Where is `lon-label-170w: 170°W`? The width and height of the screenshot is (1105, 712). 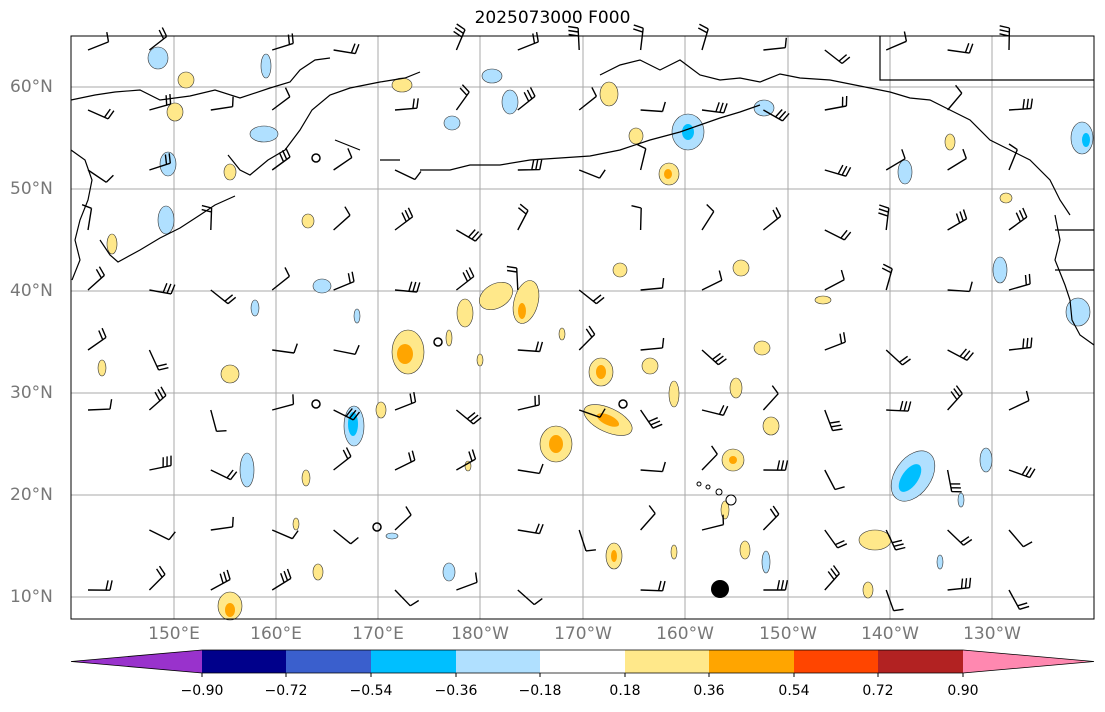 lon-label-170w: 170°W is located at coordinates (583, 634).